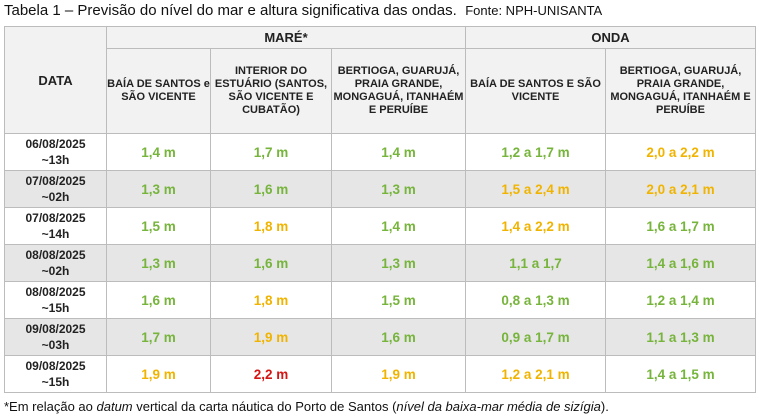  What do you see at coordinates (680, 189) in the screenshot?
I see `value-cell: 2,0 a 2,1 m` at bounding box center [680, 189].